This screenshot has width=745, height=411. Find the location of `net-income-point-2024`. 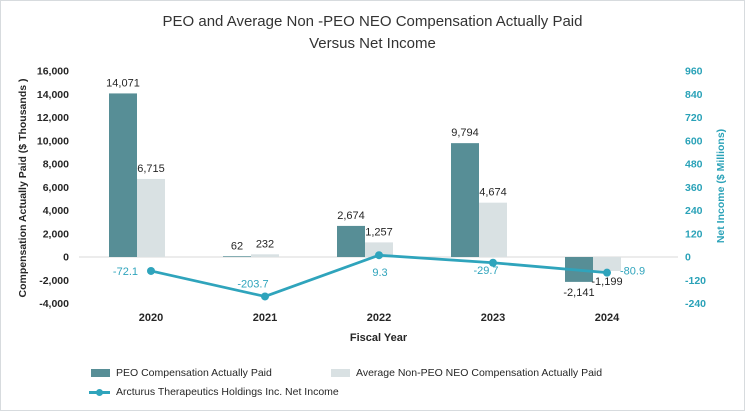

net-income-point-2024 is located at coordinates (607, 272).